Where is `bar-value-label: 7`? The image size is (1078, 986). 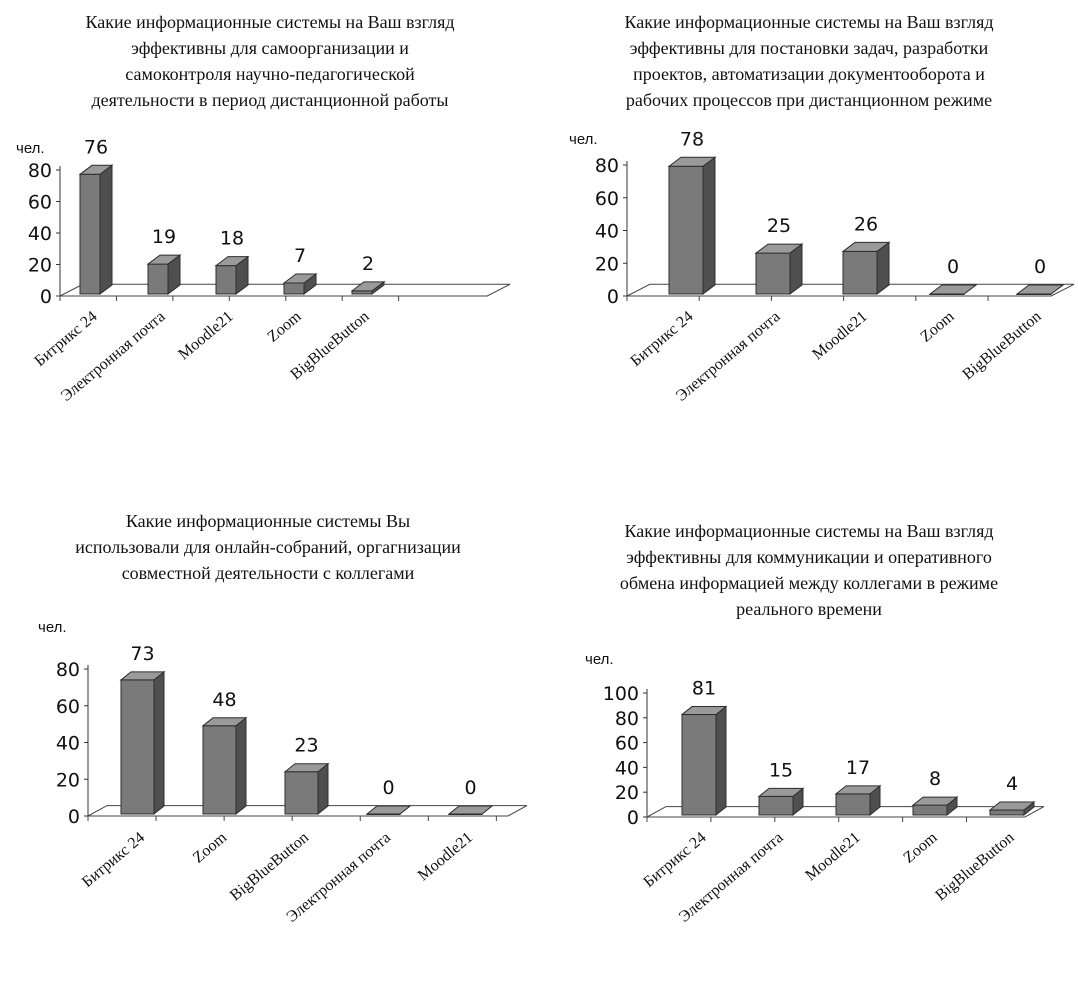 bar-value-label: 7 is located at coordinates (300, 256).